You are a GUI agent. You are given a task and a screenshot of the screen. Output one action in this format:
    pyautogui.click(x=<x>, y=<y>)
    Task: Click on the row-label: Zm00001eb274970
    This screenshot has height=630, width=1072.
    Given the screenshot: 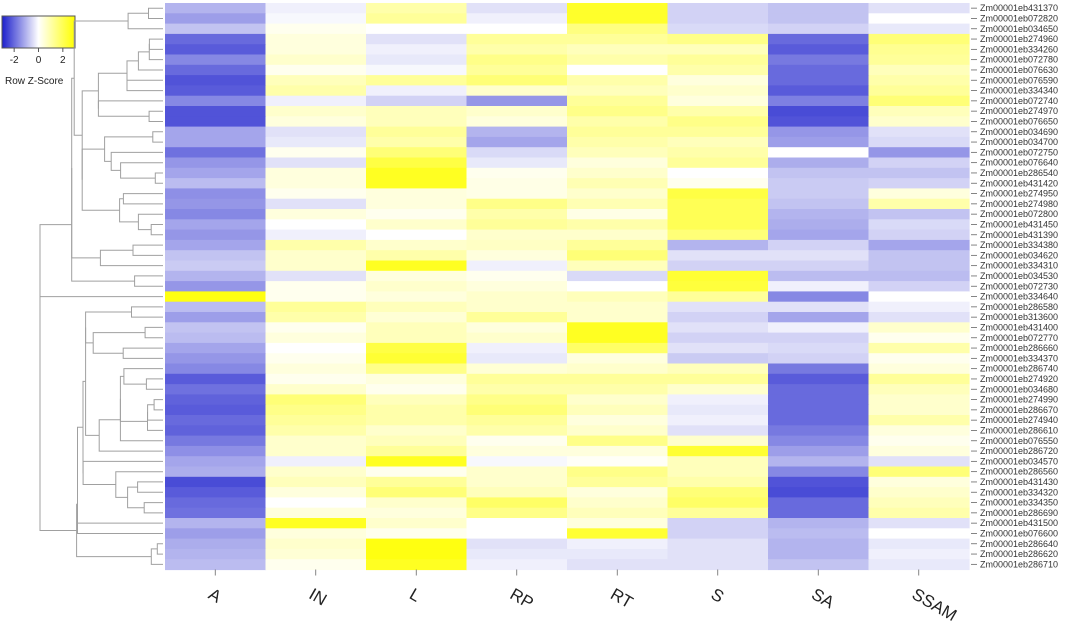 What is the action you would take?
    pyautogui.click(x=1019, y=111)
    